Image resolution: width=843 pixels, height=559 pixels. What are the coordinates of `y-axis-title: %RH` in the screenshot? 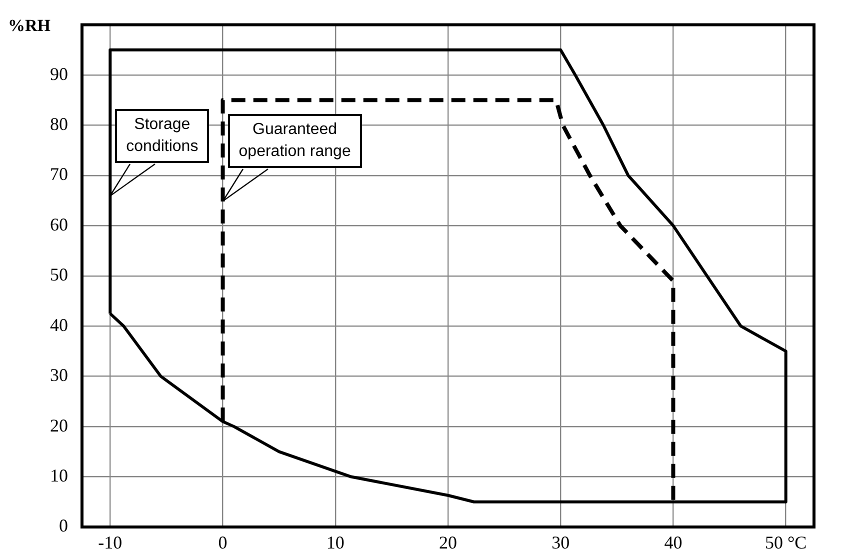 It's located at (29, 26).